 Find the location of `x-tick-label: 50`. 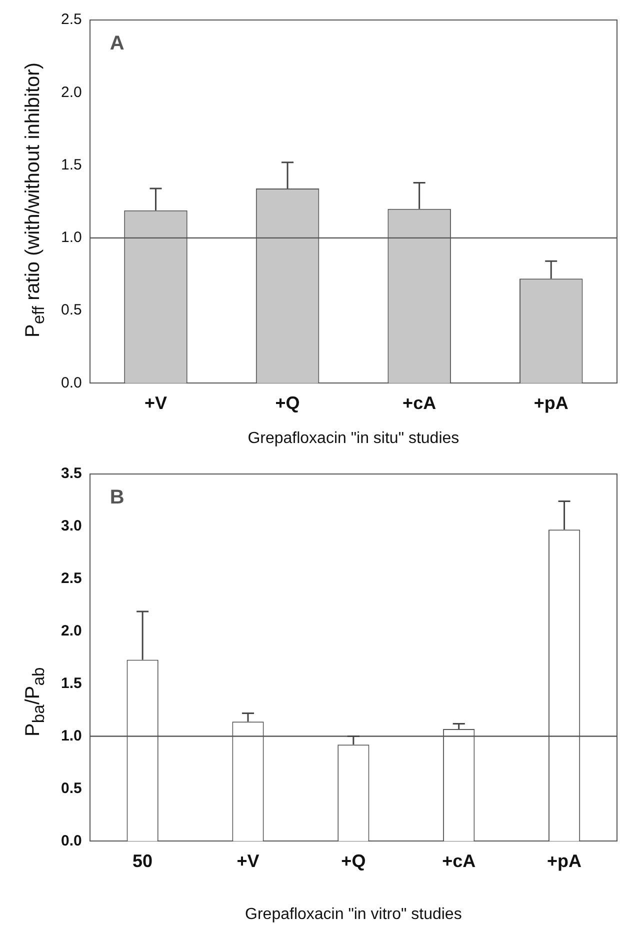

x-tick-label: 50 is located at coordinates (142, 860).